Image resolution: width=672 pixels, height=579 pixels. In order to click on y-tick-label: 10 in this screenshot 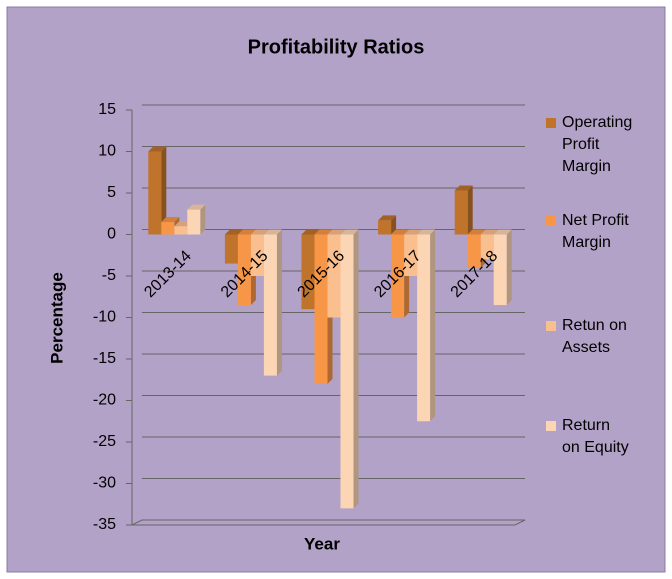, I will do `click(107, 151)`.